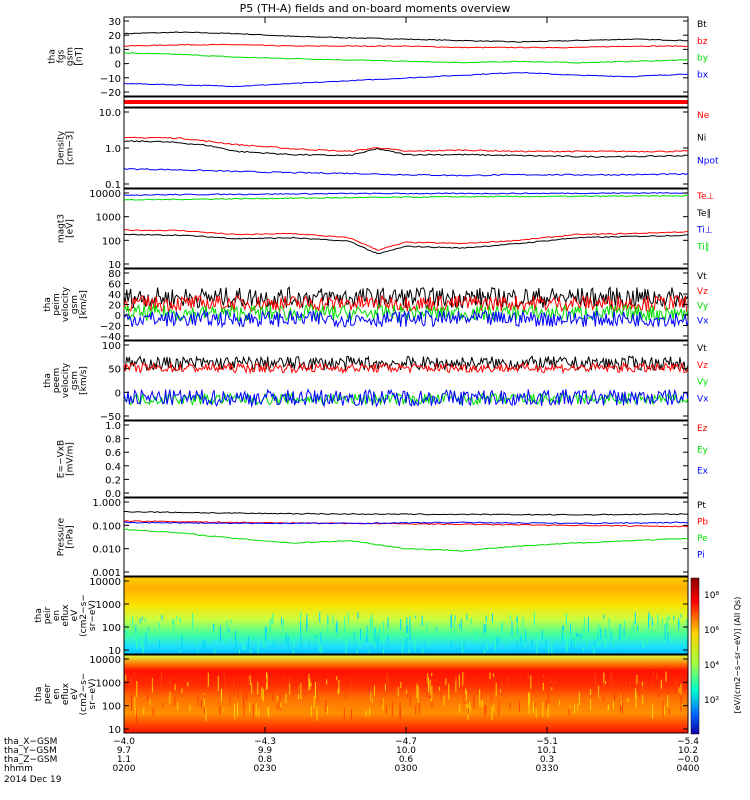  Describe the element at coordinates (71, 148) in the screenshot. I see `y-axis-label: [cm−3]` at that location.